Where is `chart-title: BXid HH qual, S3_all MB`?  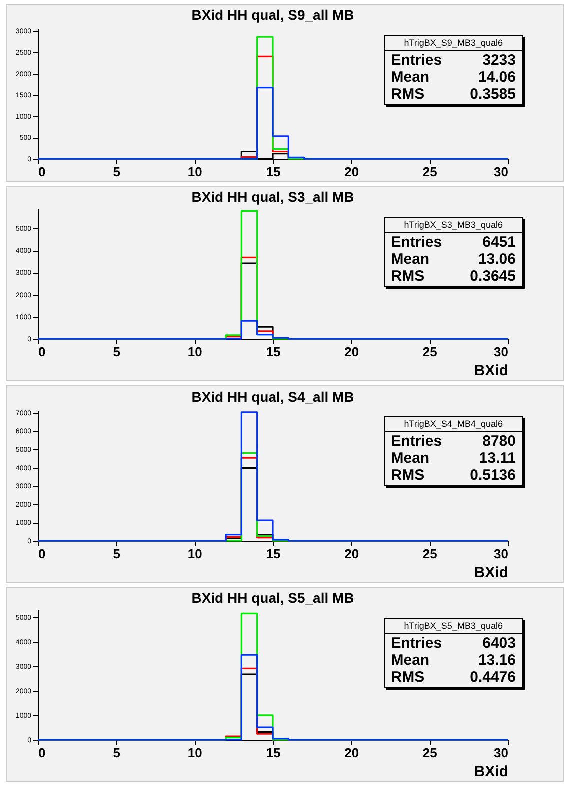
chart-title: BXid HH qual, S3_all MB is located at coordinates (273, 197).